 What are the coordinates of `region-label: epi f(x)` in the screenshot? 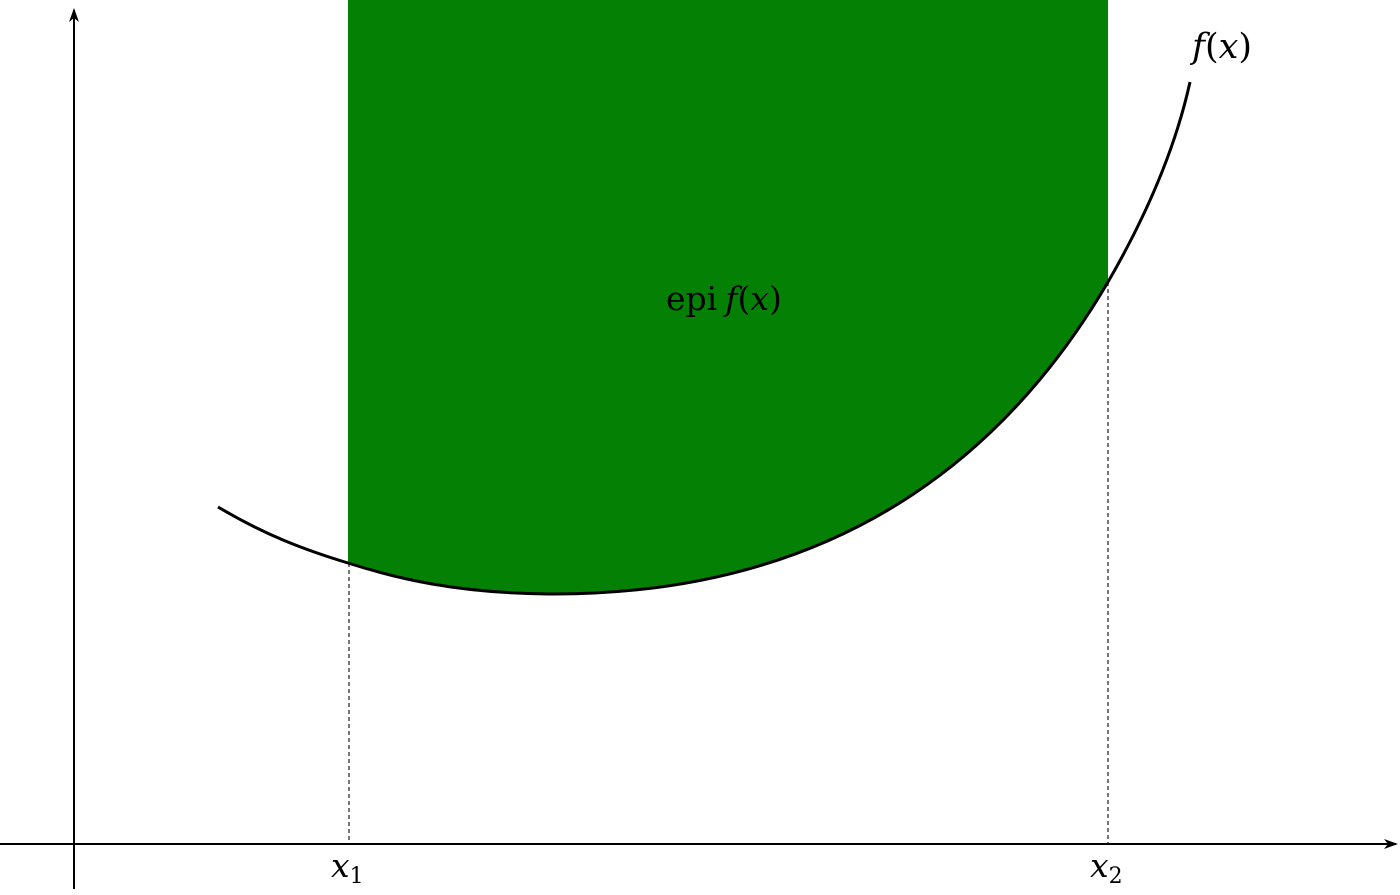 It's located at (724, 298).